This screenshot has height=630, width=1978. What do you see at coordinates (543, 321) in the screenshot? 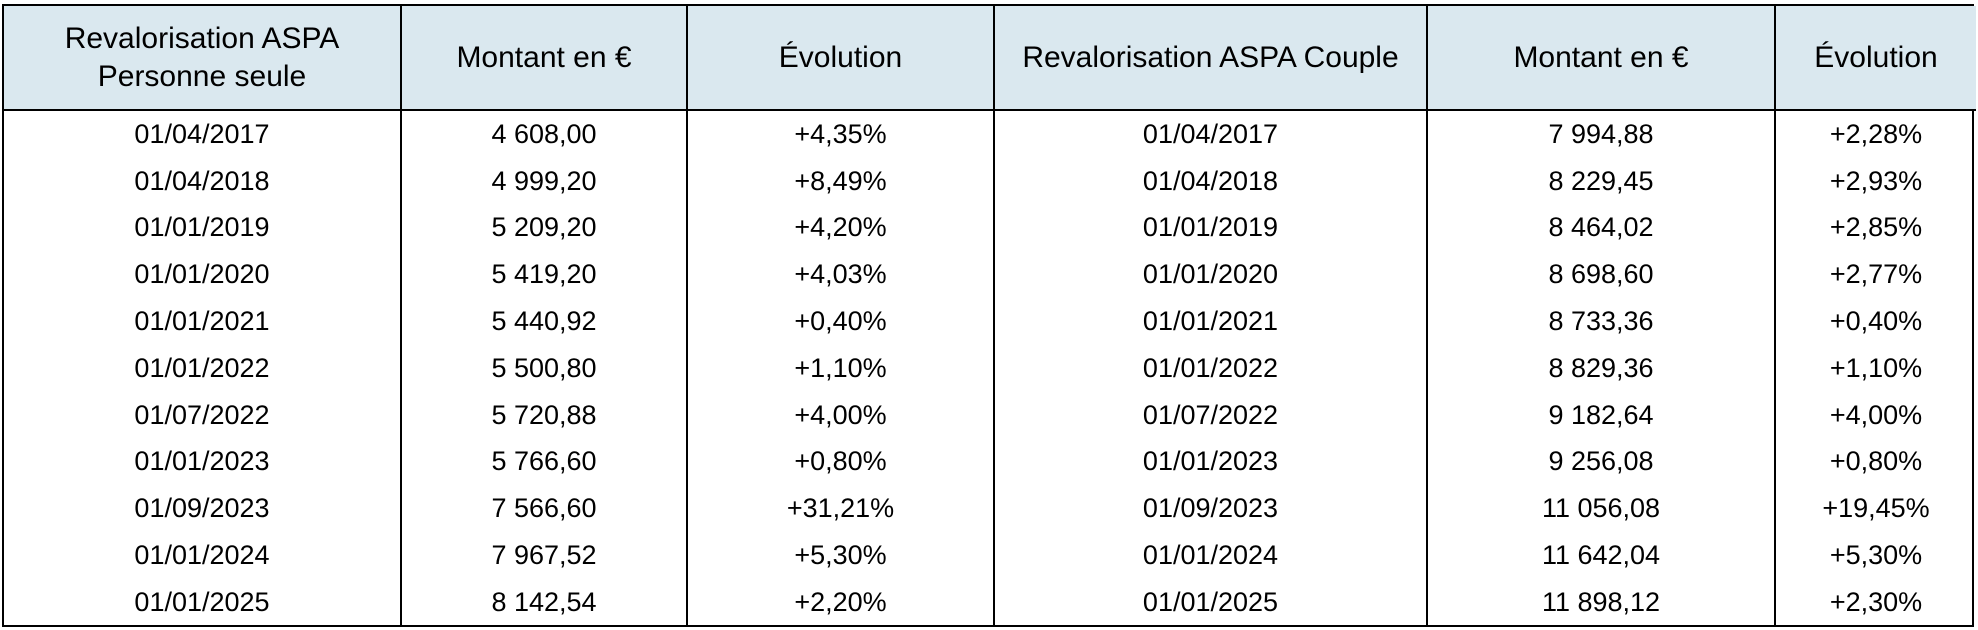
I see `single-person-amount-cell: 5 440,92` at bounding box center [543, 321].